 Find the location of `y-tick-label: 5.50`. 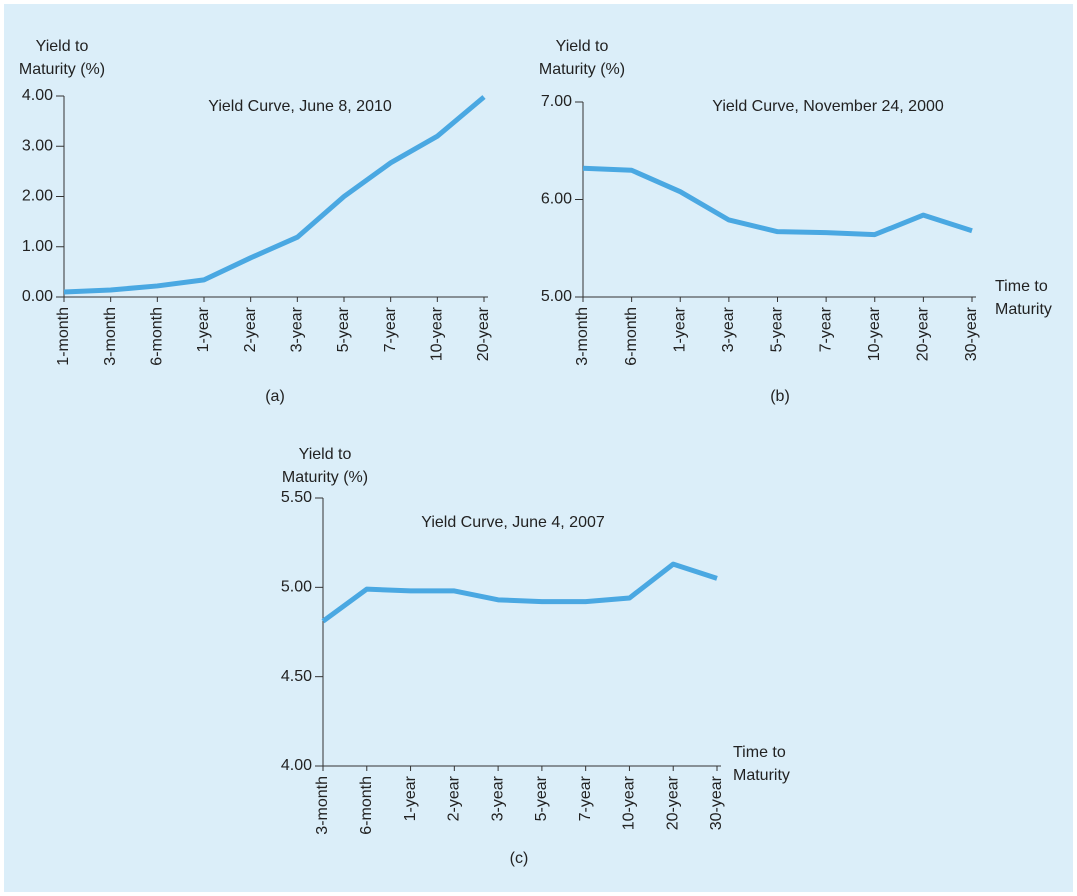

y-tick-label: 5.50 is located at coordinates (296, 497).